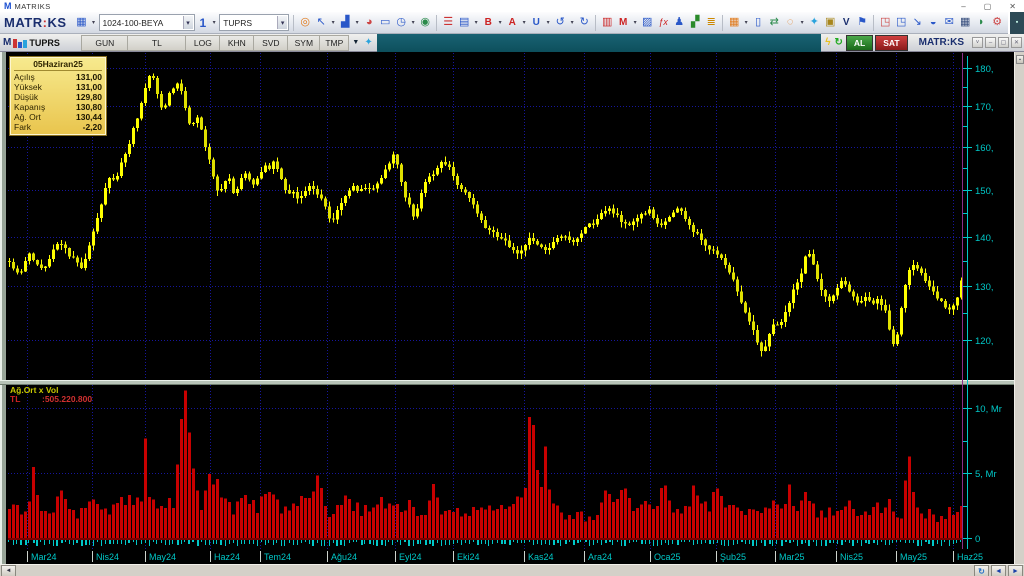  Describe the element at coordinates (647, 22) in the screenshot. I see `template-icon: ▨` at that location.